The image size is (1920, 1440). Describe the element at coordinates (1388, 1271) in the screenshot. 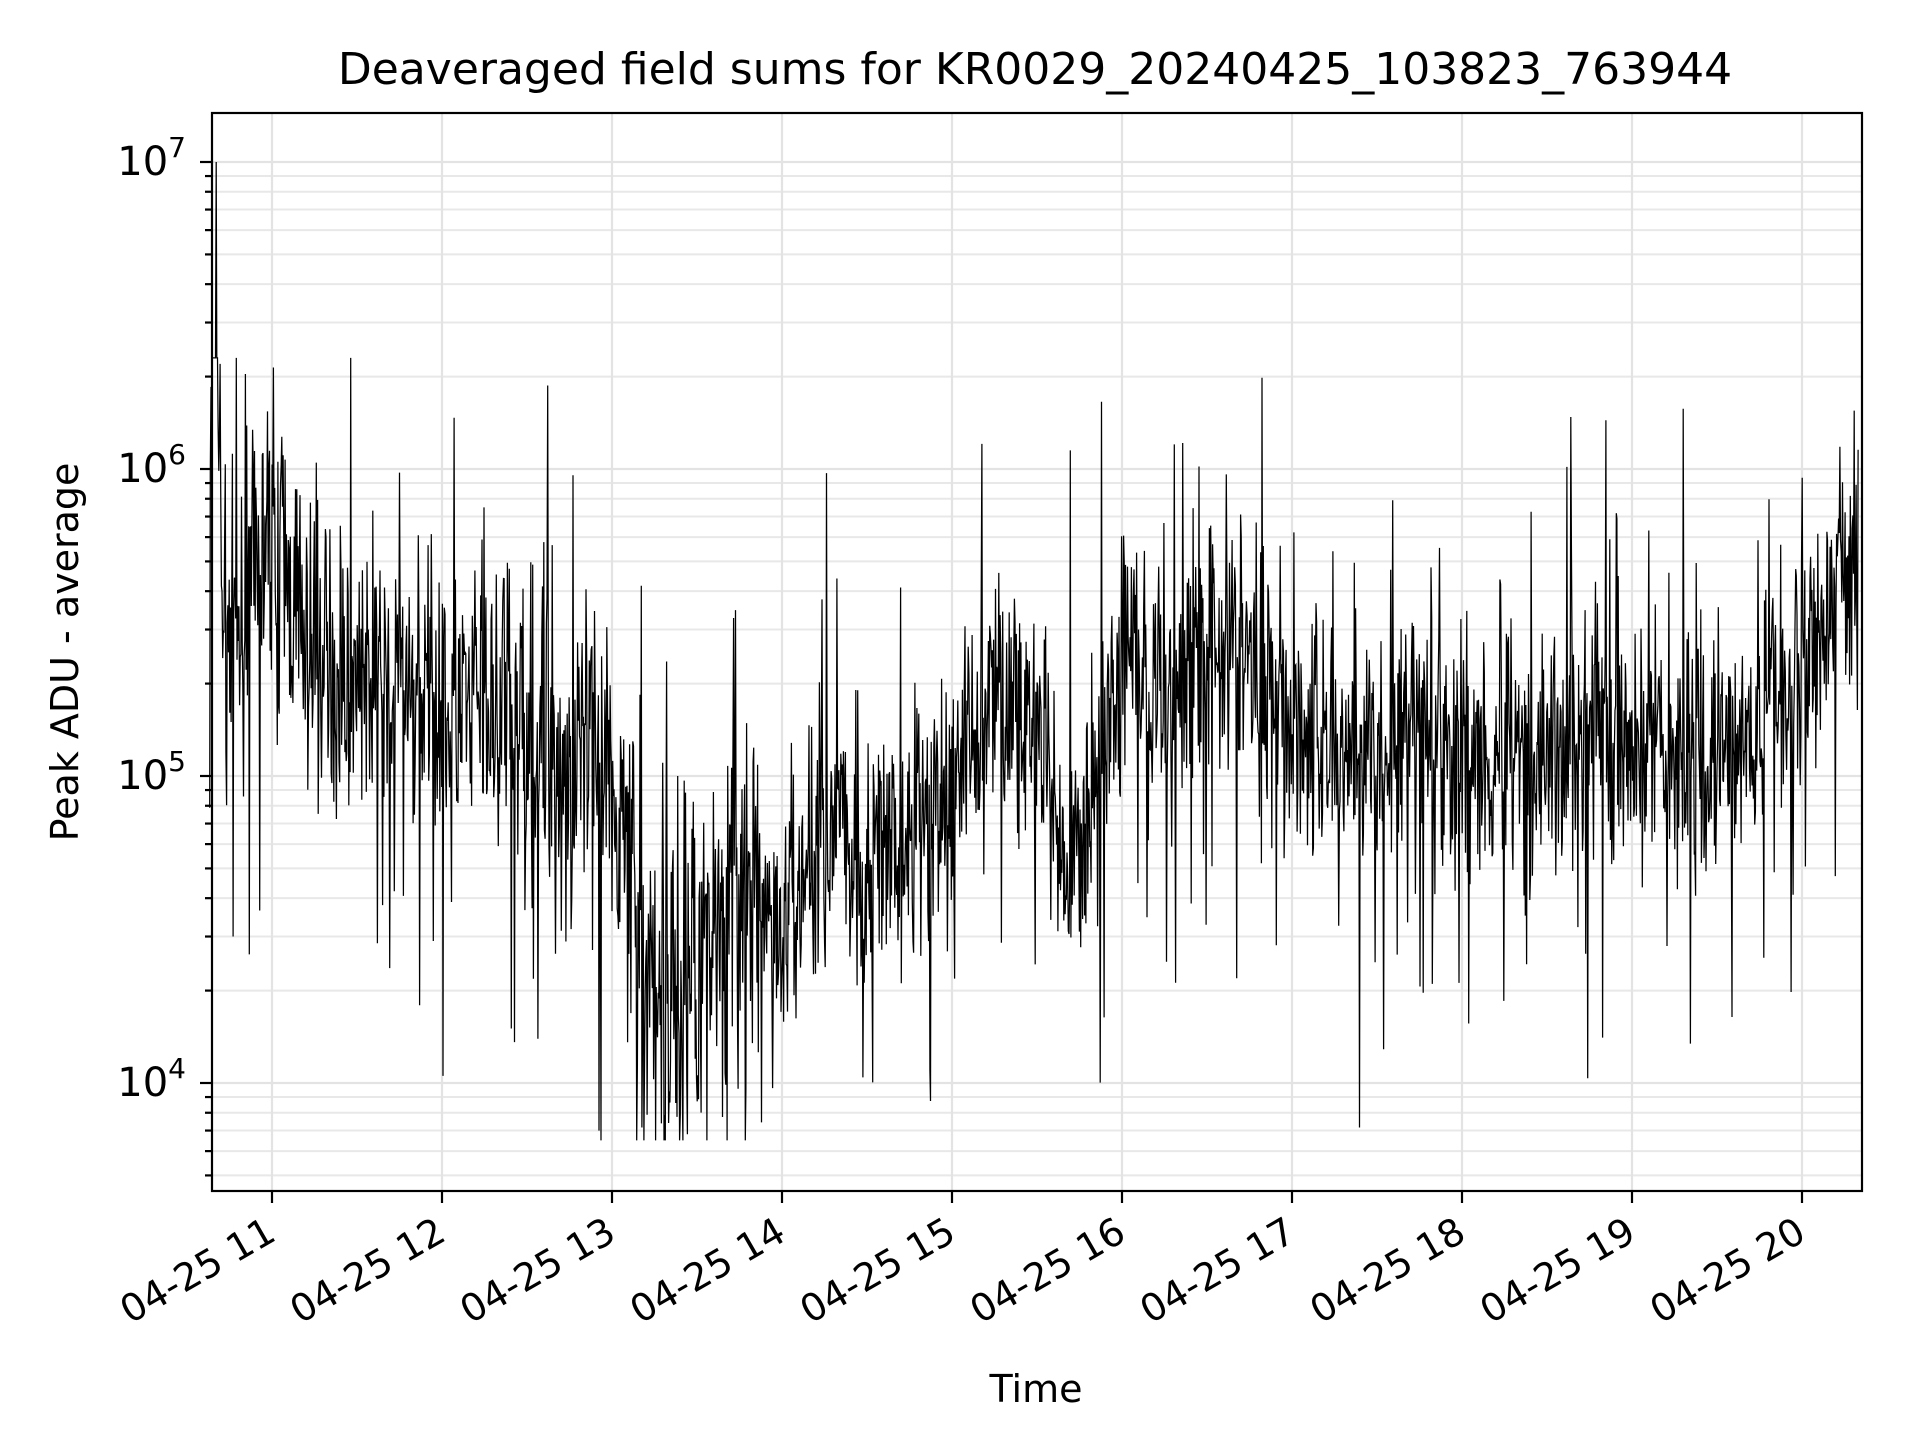

I see `x-tick-label: 04-25 18` at that location.